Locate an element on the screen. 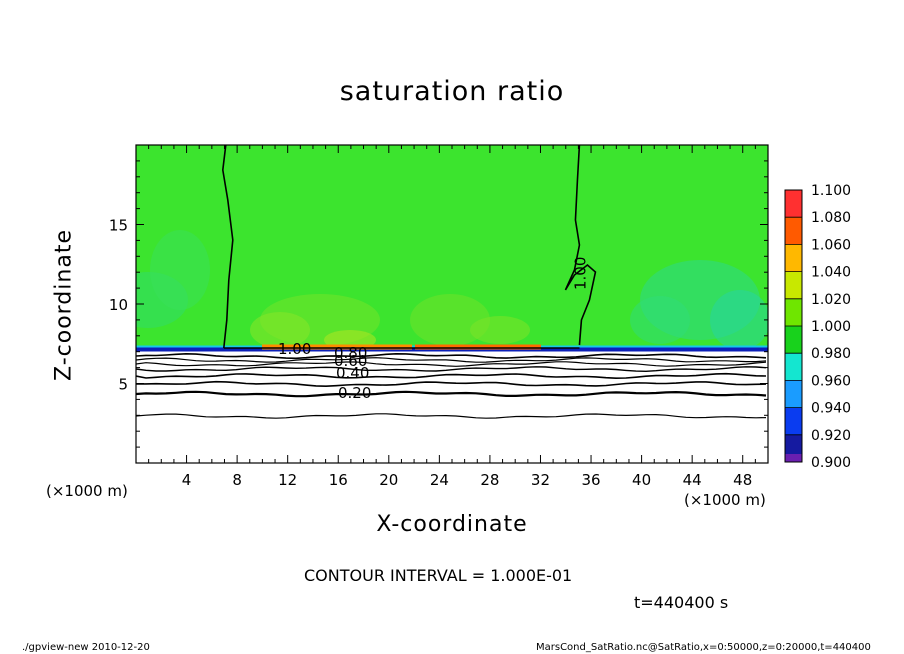 This screenshot has width=904, height=654. contour-line-vertical-right is located at coordinates (580, 245).